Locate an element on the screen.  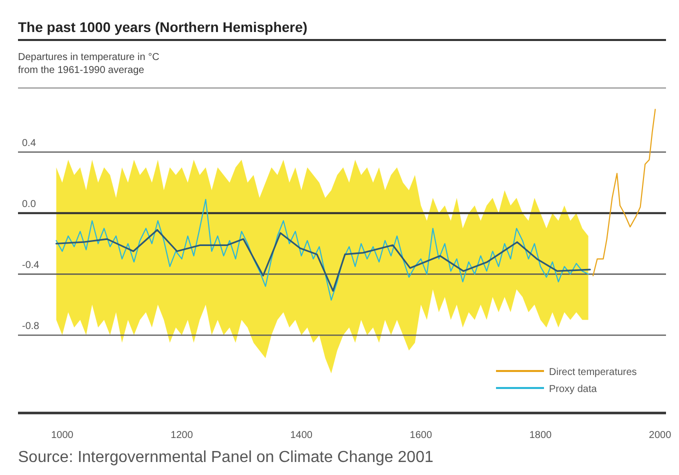
y-tick-label: -0.4 is located at coordinates (31, 266).